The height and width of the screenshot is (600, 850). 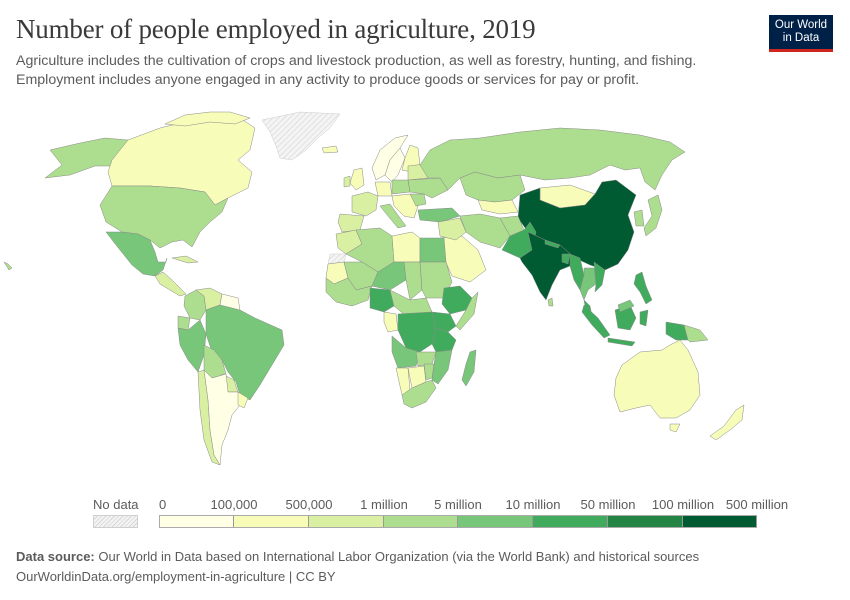 I want to click on country-greenland, so click(x=301, y=136).